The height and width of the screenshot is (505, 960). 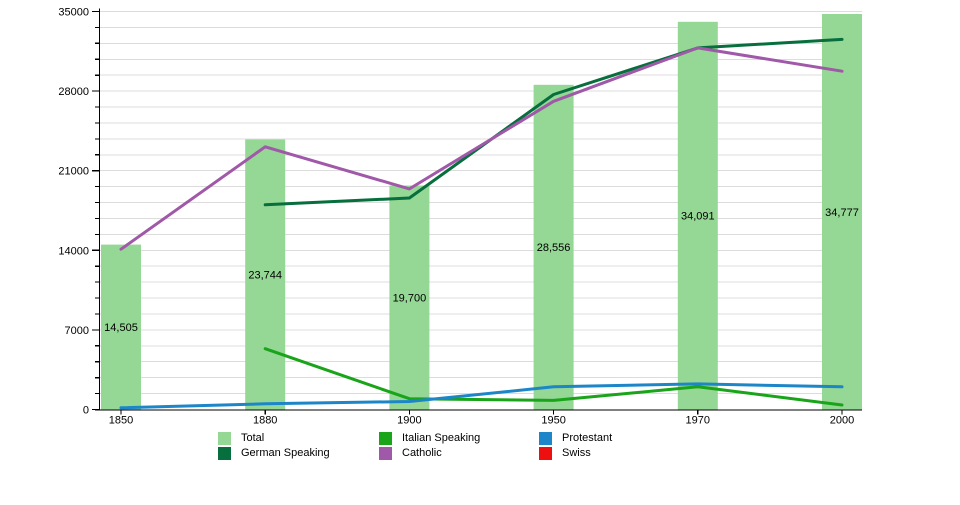 I want to click on legend-item-swiss: Swiss, so click(x=565, y=453).